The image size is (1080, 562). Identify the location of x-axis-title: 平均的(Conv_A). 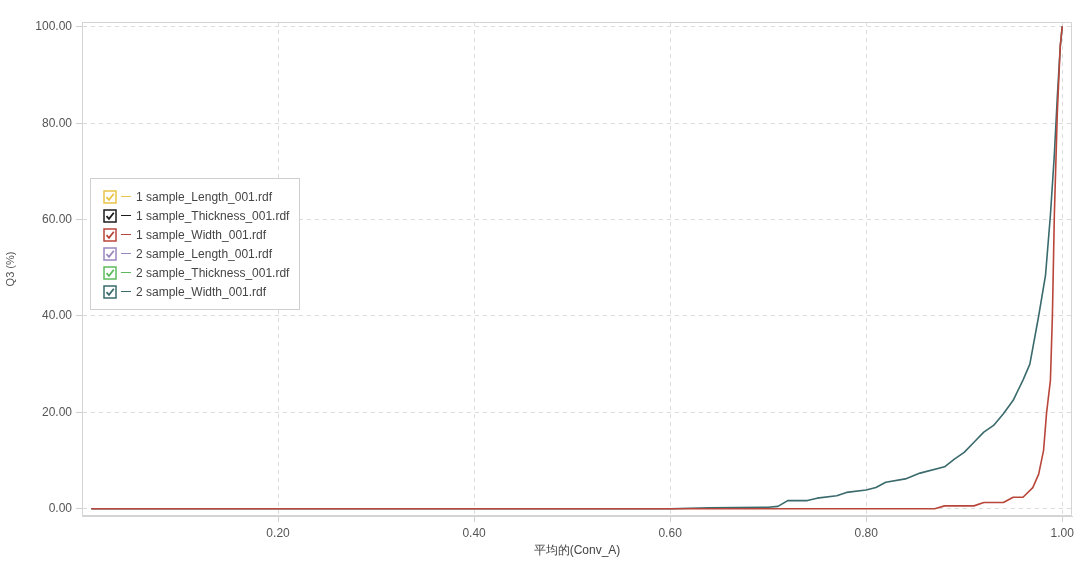
(577, 550).